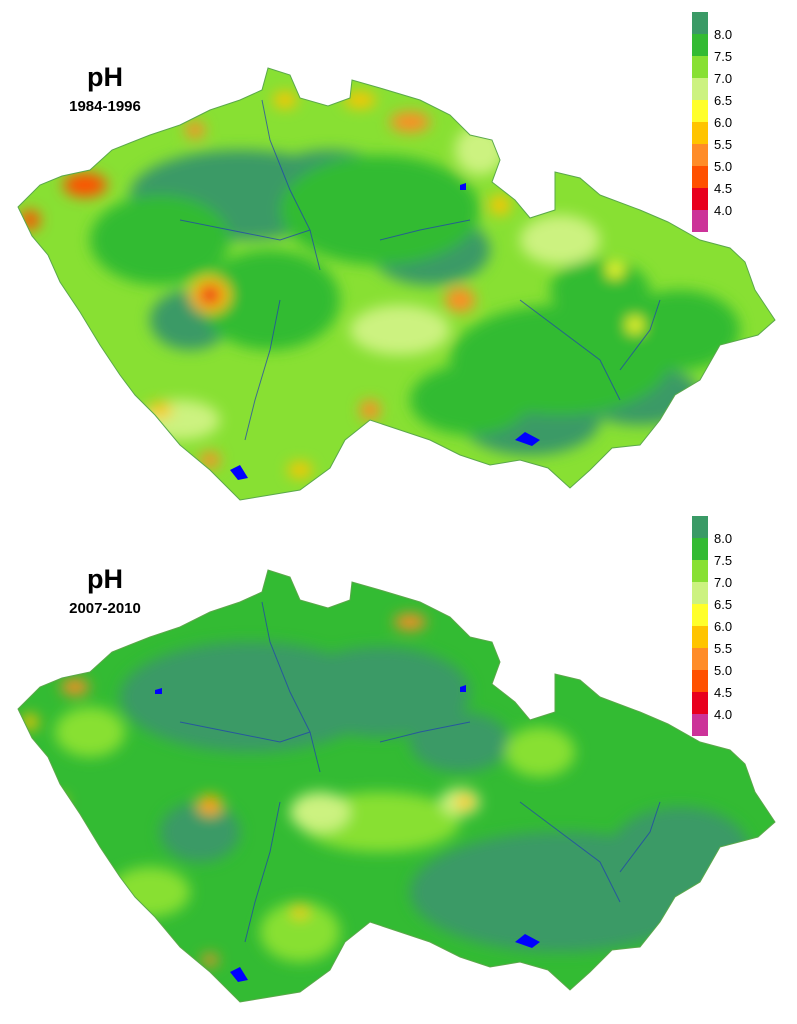  I want to click on title-period: 2007-2010, so click(105, 608).